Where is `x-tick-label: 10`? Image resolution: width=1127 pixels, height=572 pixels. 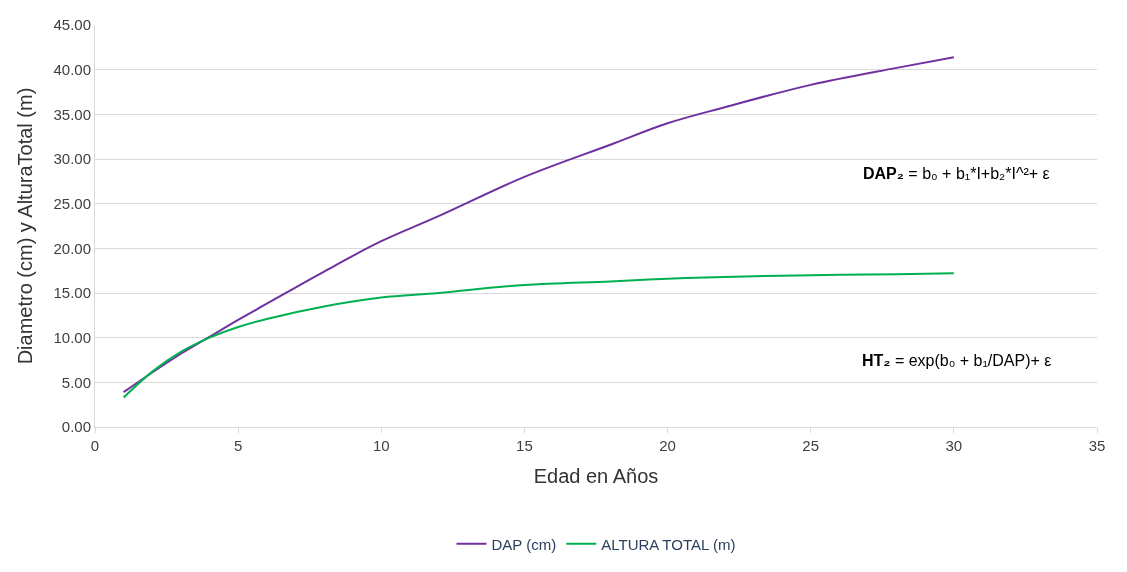
x-tick-label: 10 is located at coordinates (381, 445).